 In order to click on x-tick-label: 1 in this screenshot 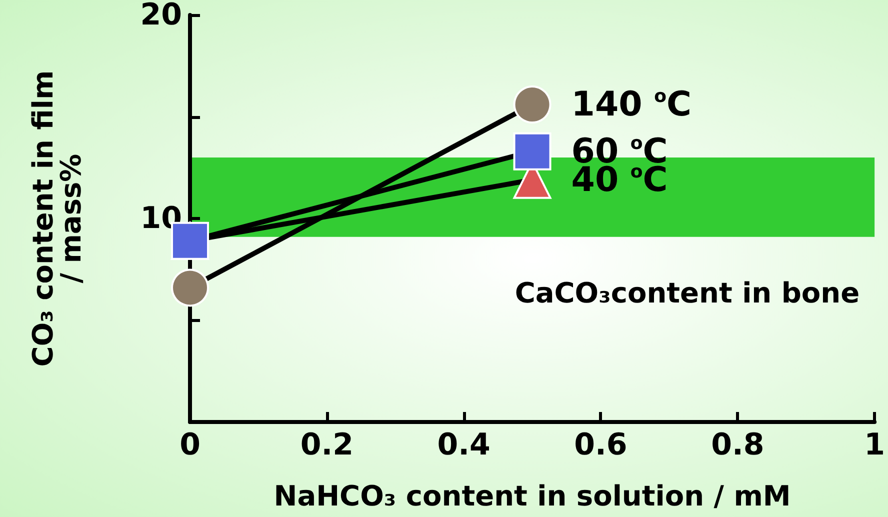, I will do `click(874, 445)`.